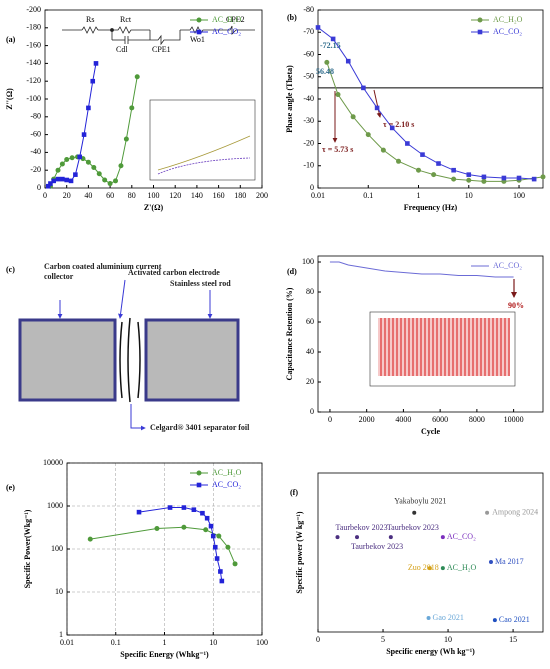 The width and height of the screenshot is (550, 669). What do you see at coordinates (200, 427) in the screenshot?
I see `diagram-label: Celgard® 3401 separator foil` at bounding box center [200, 427].